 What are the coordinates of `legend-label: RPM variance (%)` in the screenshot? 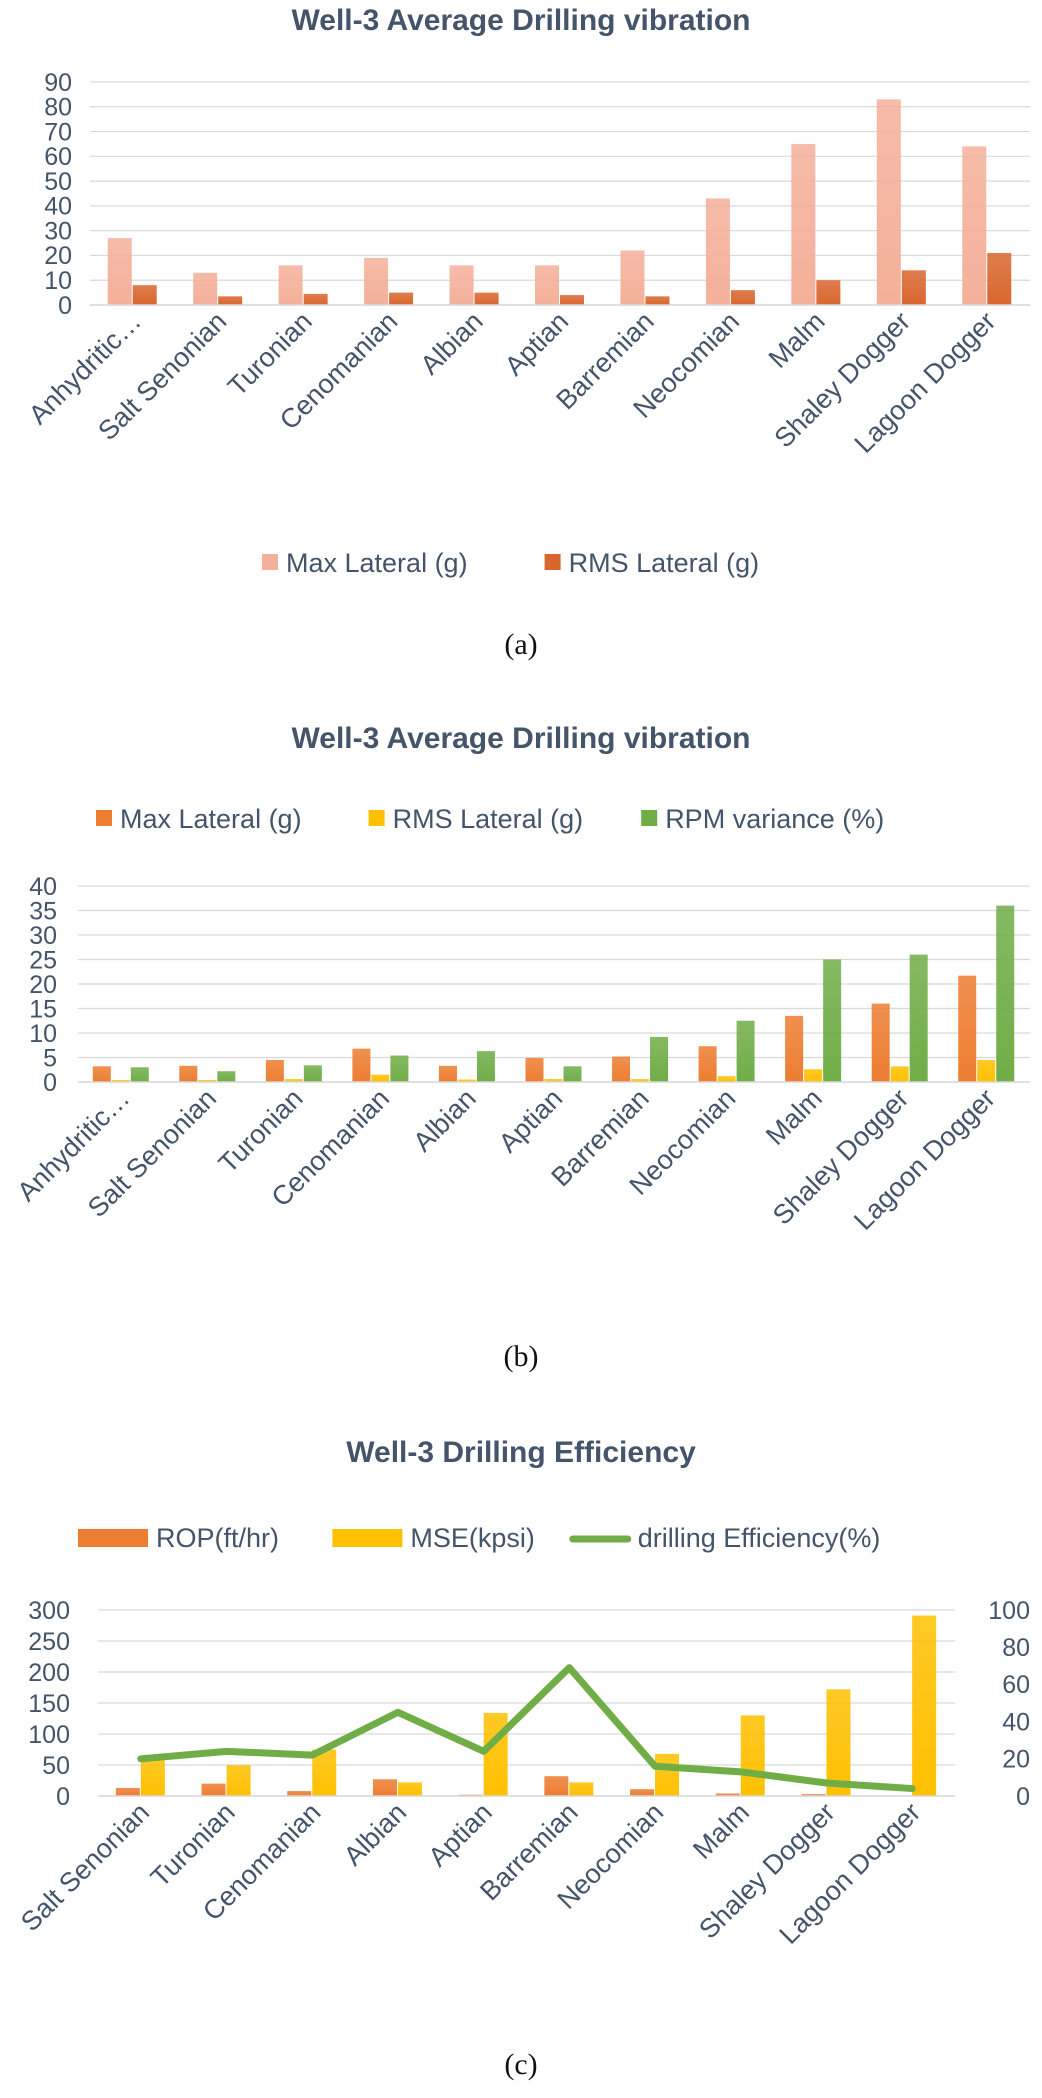 It's located at (774, 819).